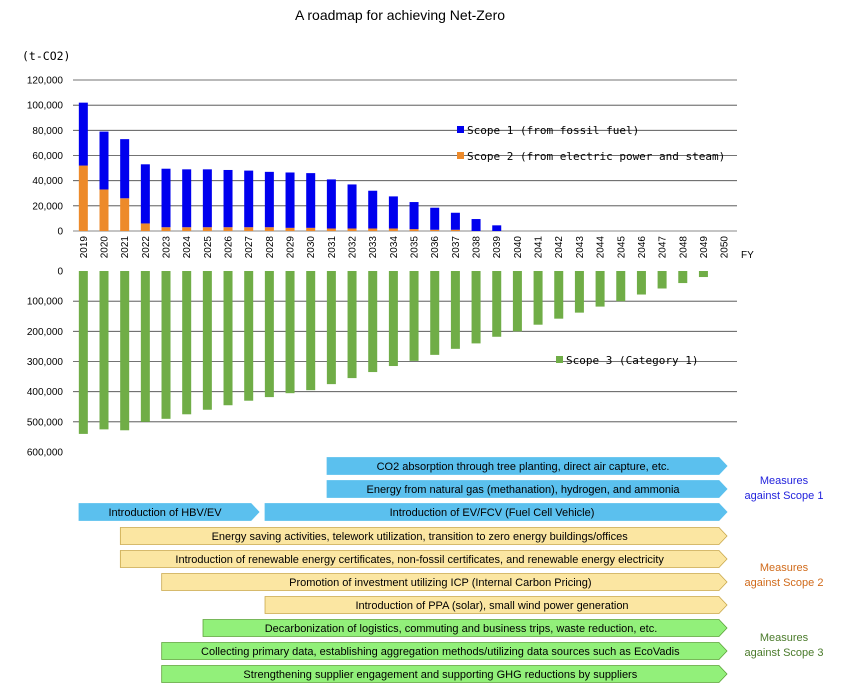 Image resolution: width=850 pixels, height=694 pixels. What do you see at coordinates (444, 674) in the screenshot?
I see `scope3-measure-3-arrow` at bounding box center [444, 674].